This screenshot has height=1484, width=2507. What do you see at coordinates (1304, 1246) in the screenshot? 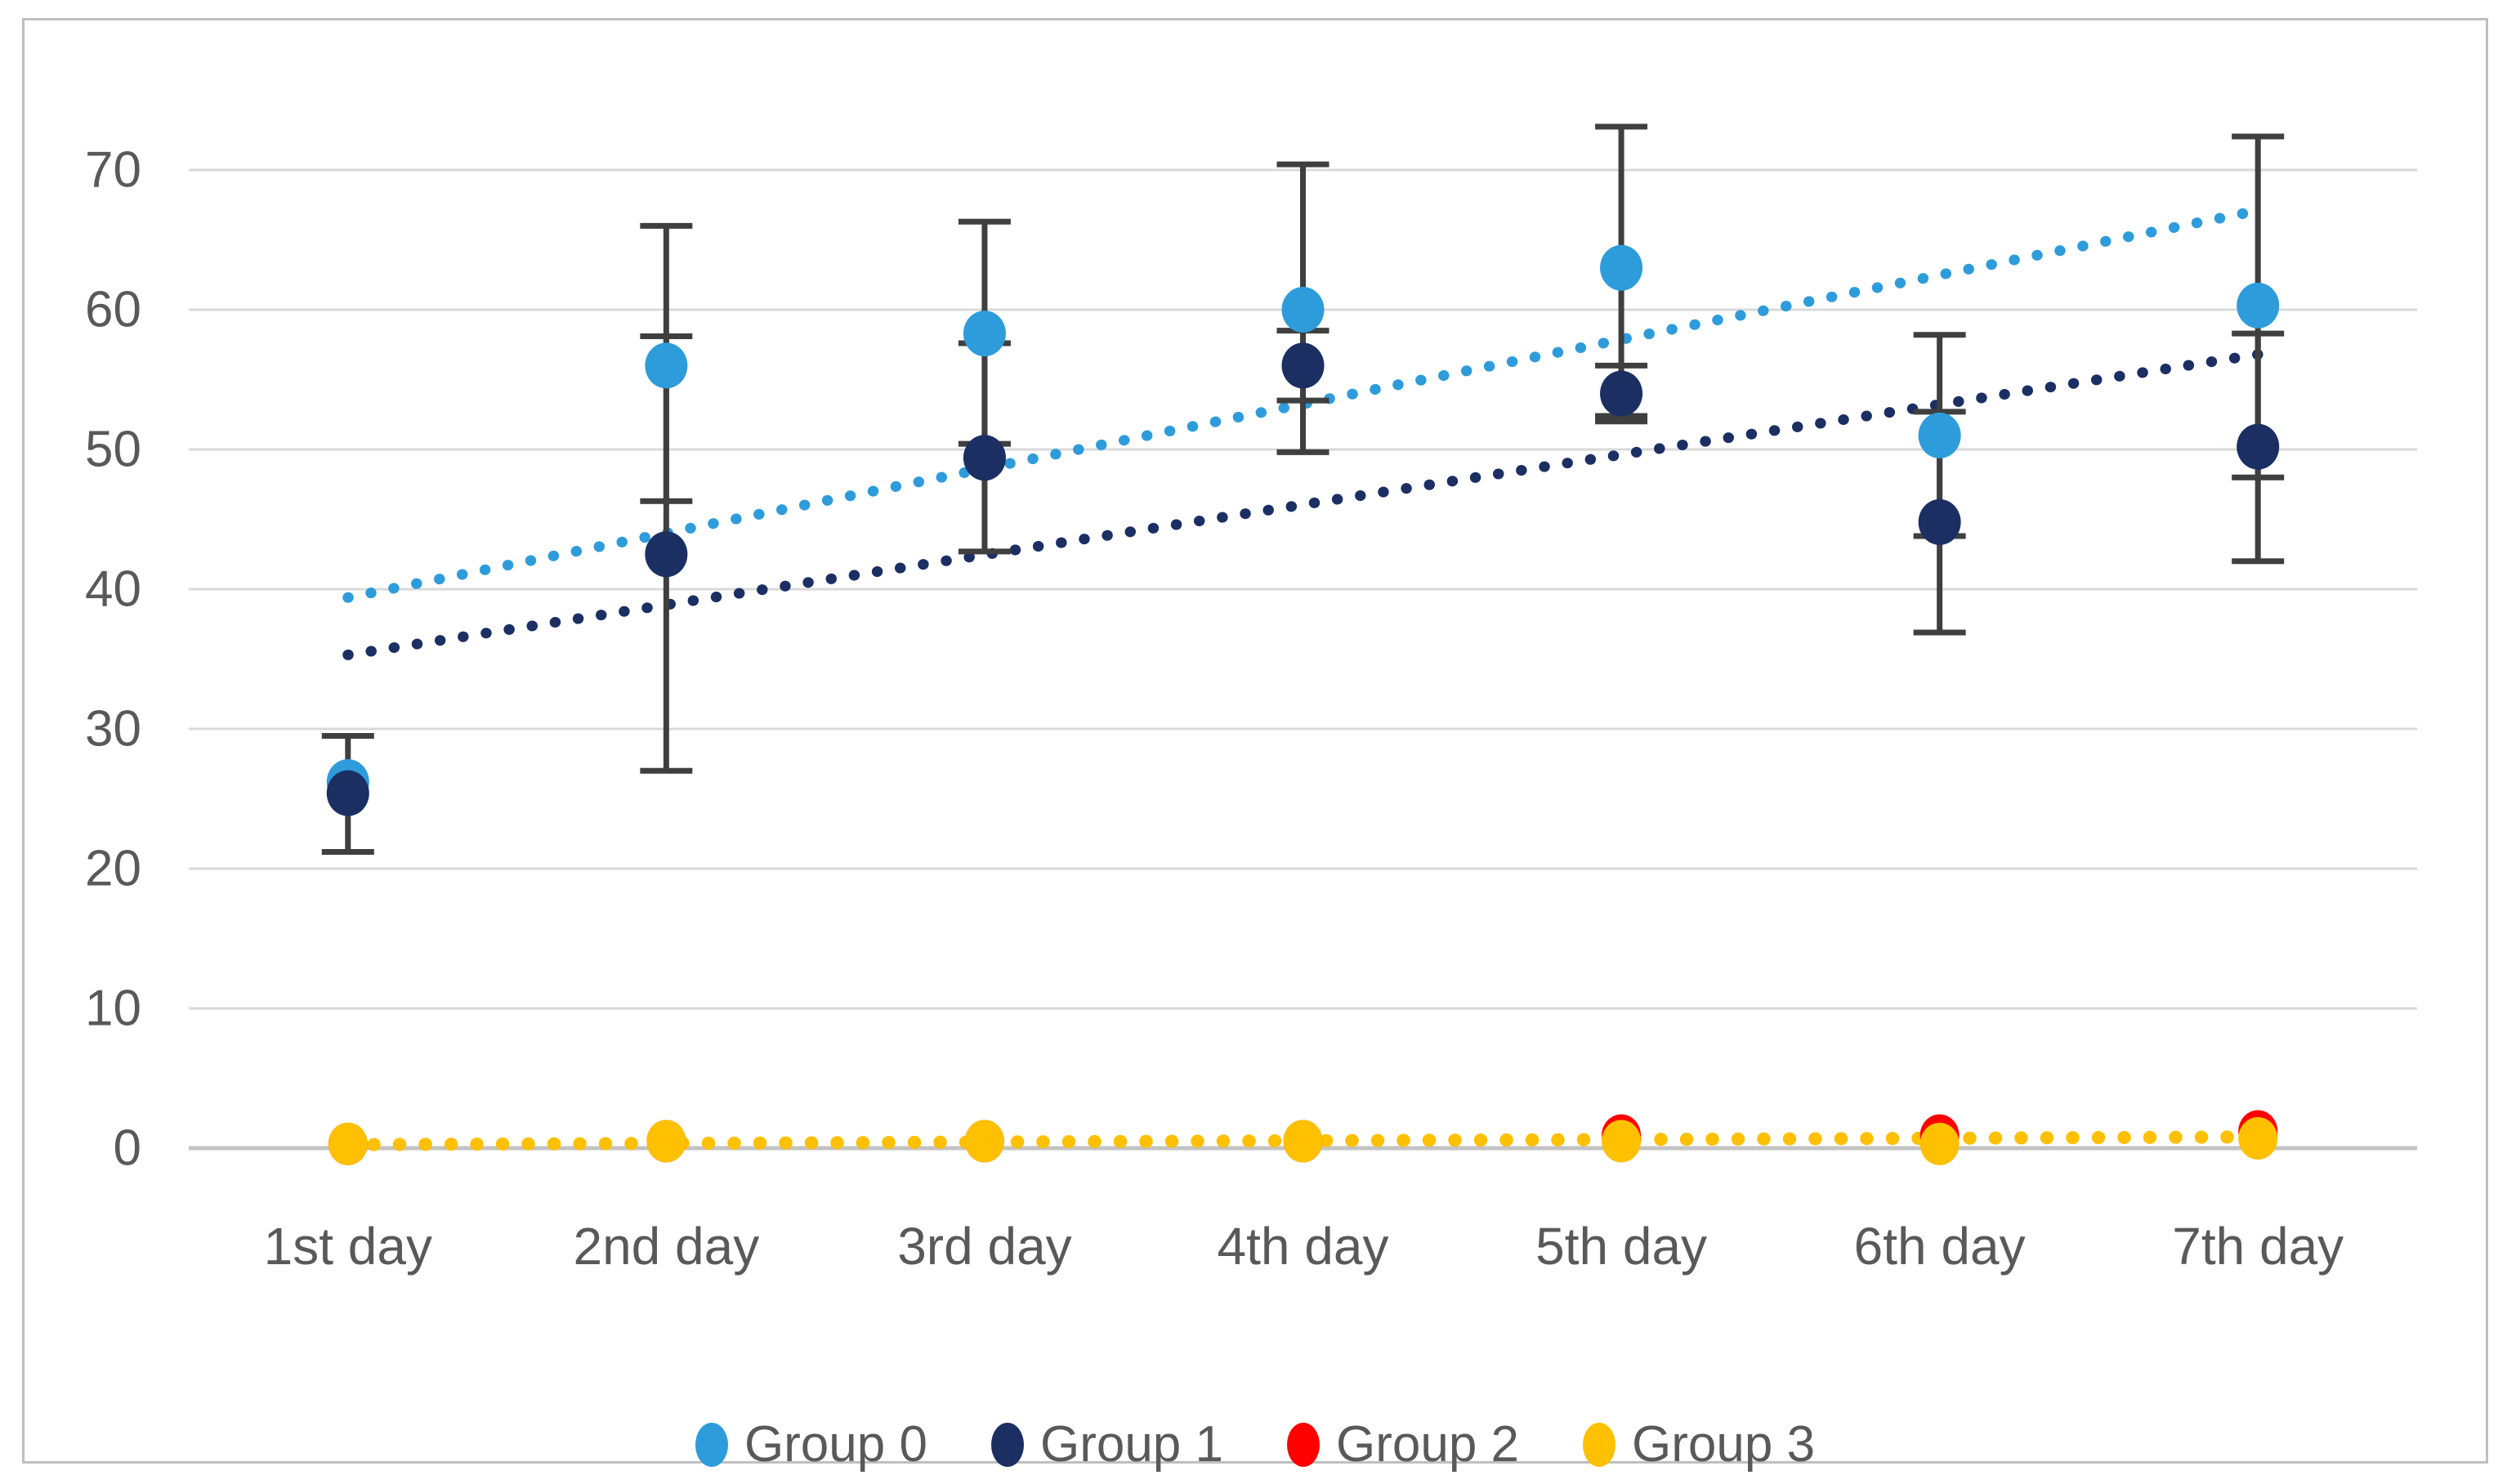
I see `x-category-label: 4th day` at bounding box center [1304, 1246].